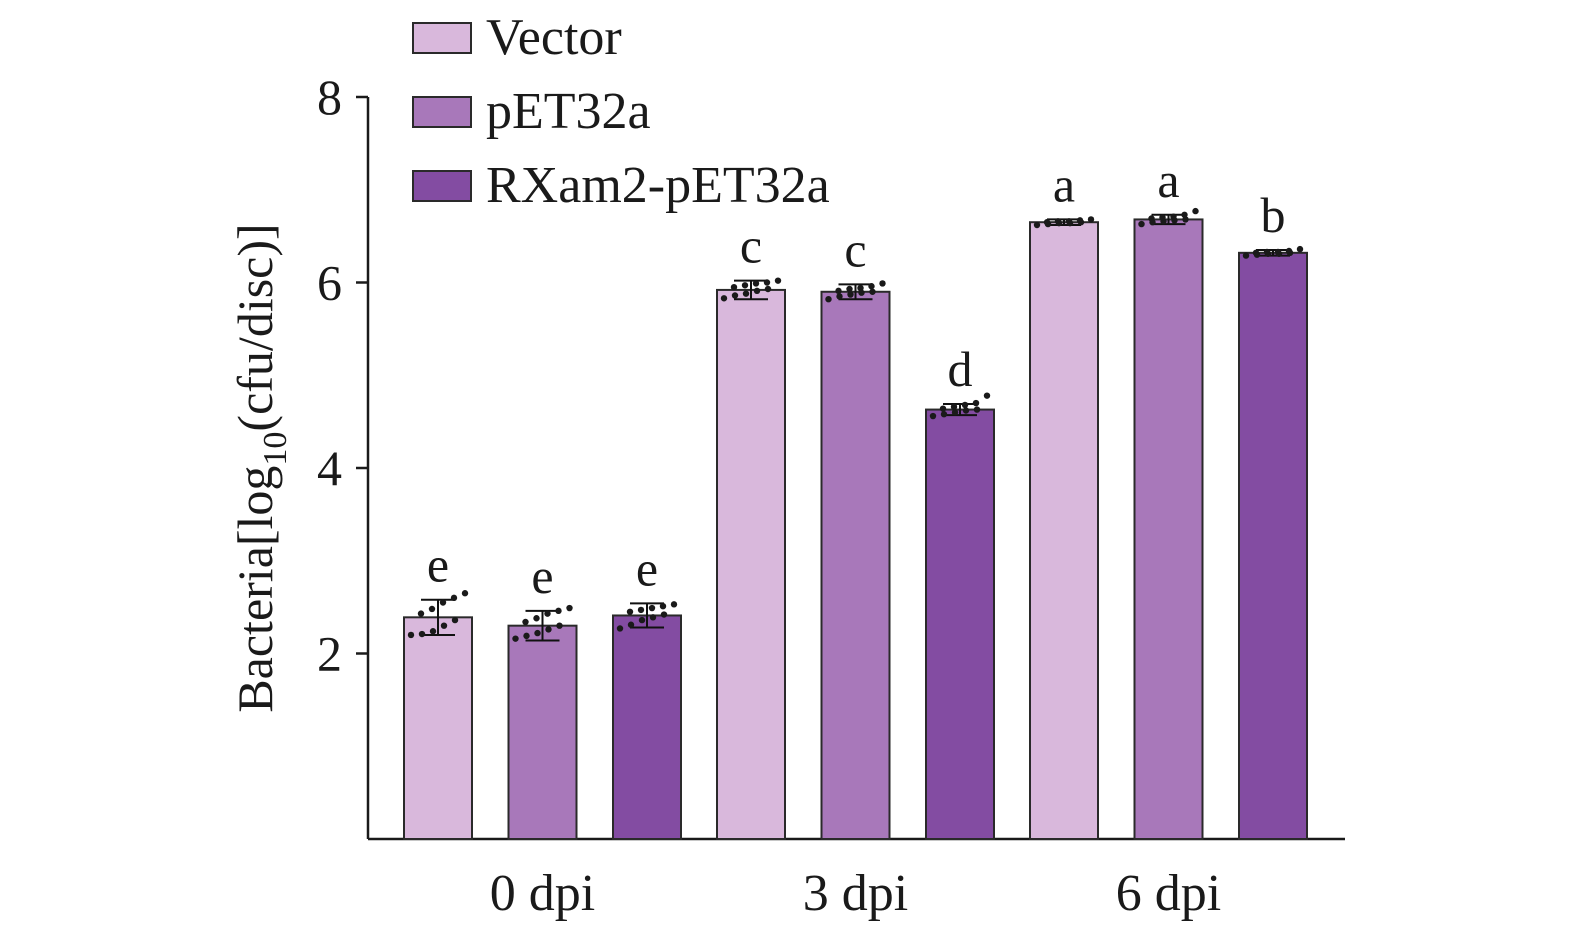 The image size is (1575, 934). I want to click on x-category-label: 6 dpi, so click(1168, 893).